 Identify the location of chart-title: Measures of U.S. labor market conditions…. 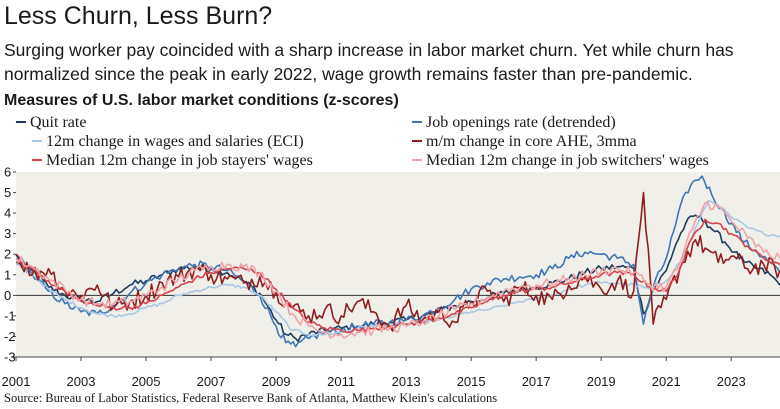
(201, 100).